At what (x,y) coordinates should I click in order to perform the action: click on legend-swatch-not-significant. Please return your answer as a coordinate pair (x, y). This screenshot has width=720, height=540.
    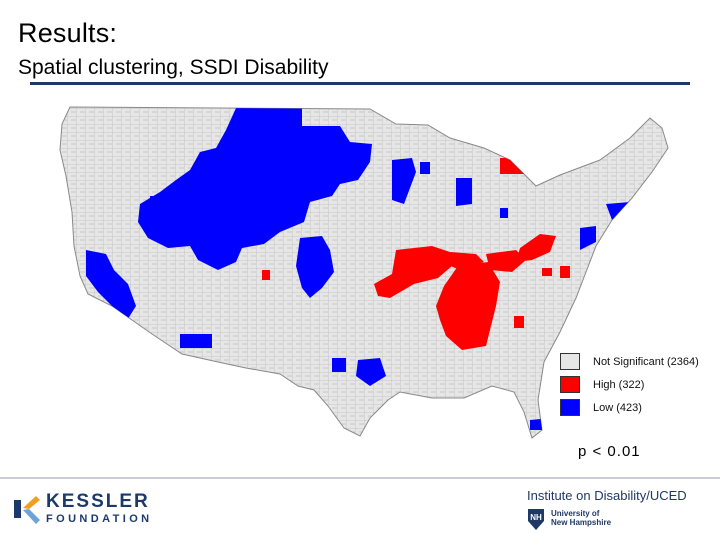
    Looking at the image, I should click on (570, 361).